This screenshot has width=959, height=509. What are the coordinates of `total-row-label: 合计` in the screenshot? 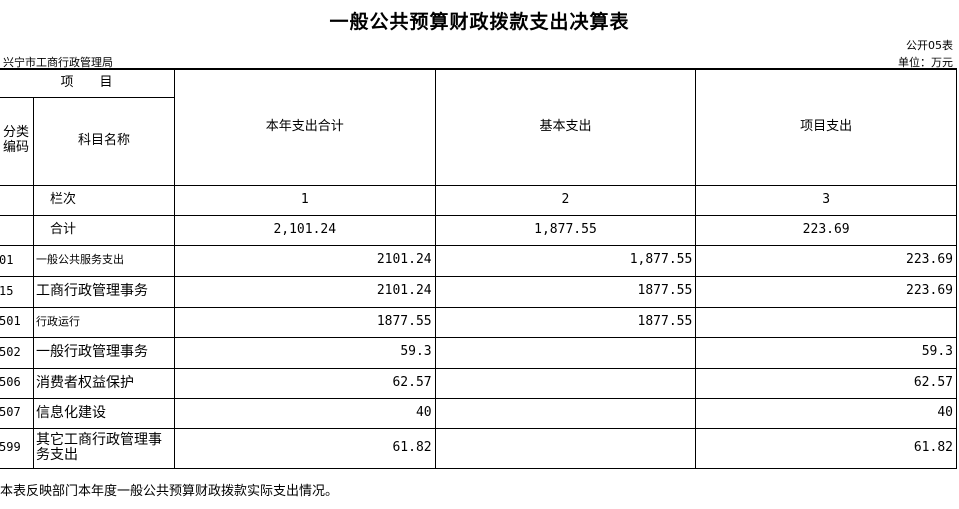 It's located at (103, 230).